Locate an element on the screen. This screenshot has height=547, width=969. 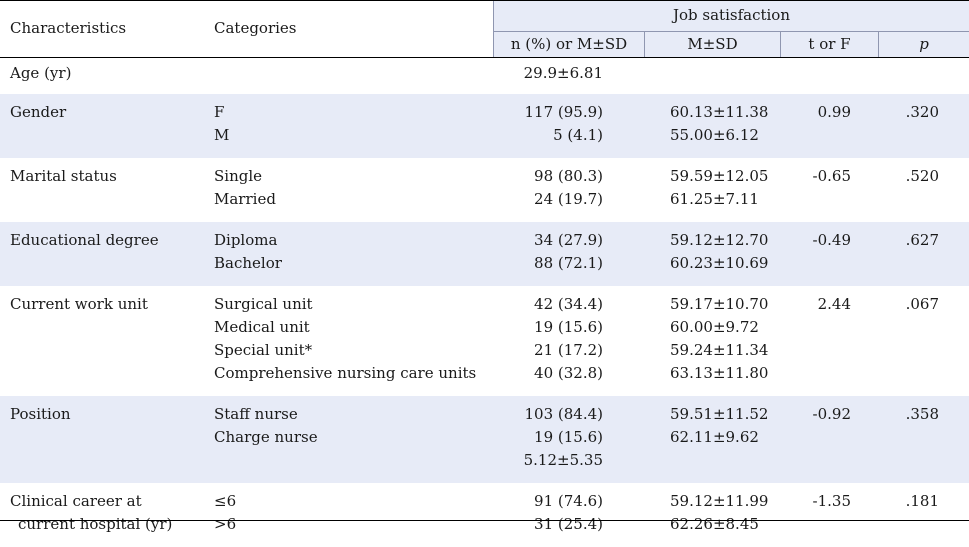
cell-category: ≤6 is located at coordinates (225, 501).